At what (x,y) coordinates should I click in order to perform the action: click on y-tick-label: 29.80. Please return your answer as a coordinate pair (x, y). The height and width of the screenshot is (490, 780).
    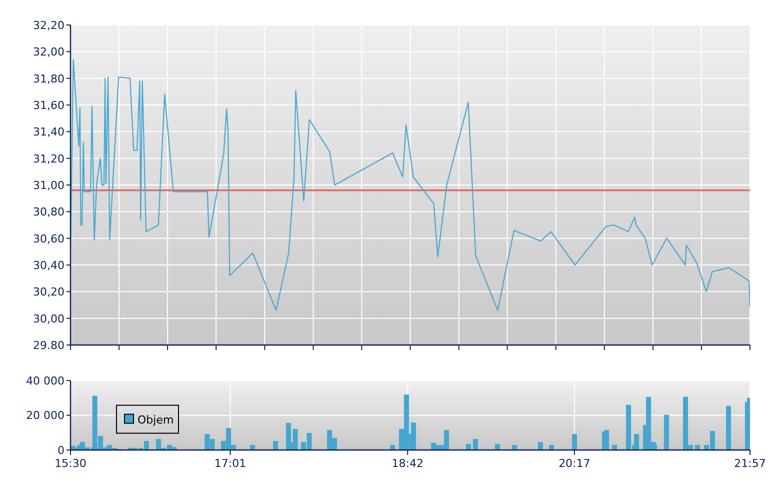
    Looking at the image, I should click on (48, 345).